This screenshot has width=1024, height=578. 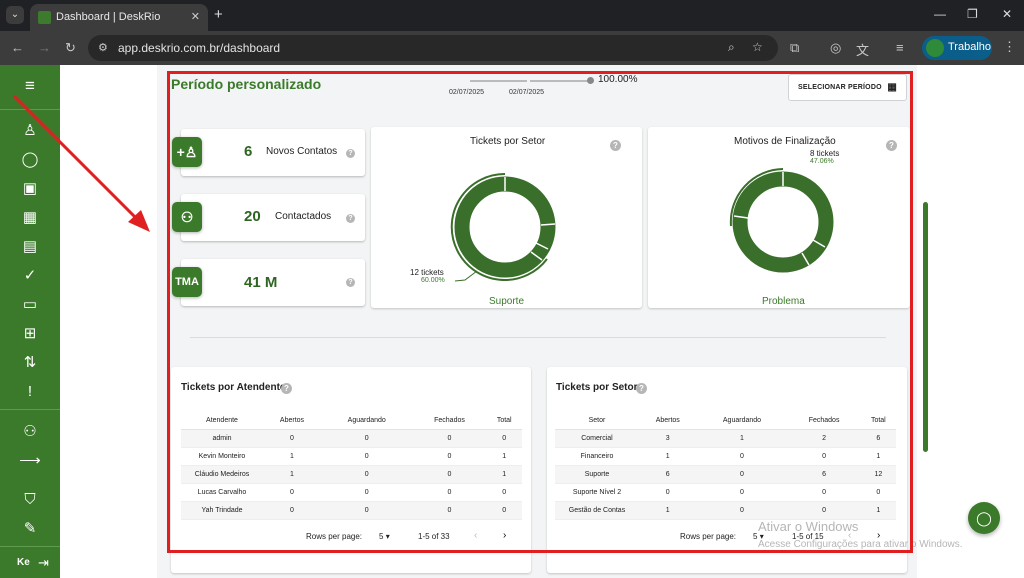 What do you see at coordinates (30, 391) in the screenshot?
I see `alert-message-icon: !` at bounding box center [30, 391].